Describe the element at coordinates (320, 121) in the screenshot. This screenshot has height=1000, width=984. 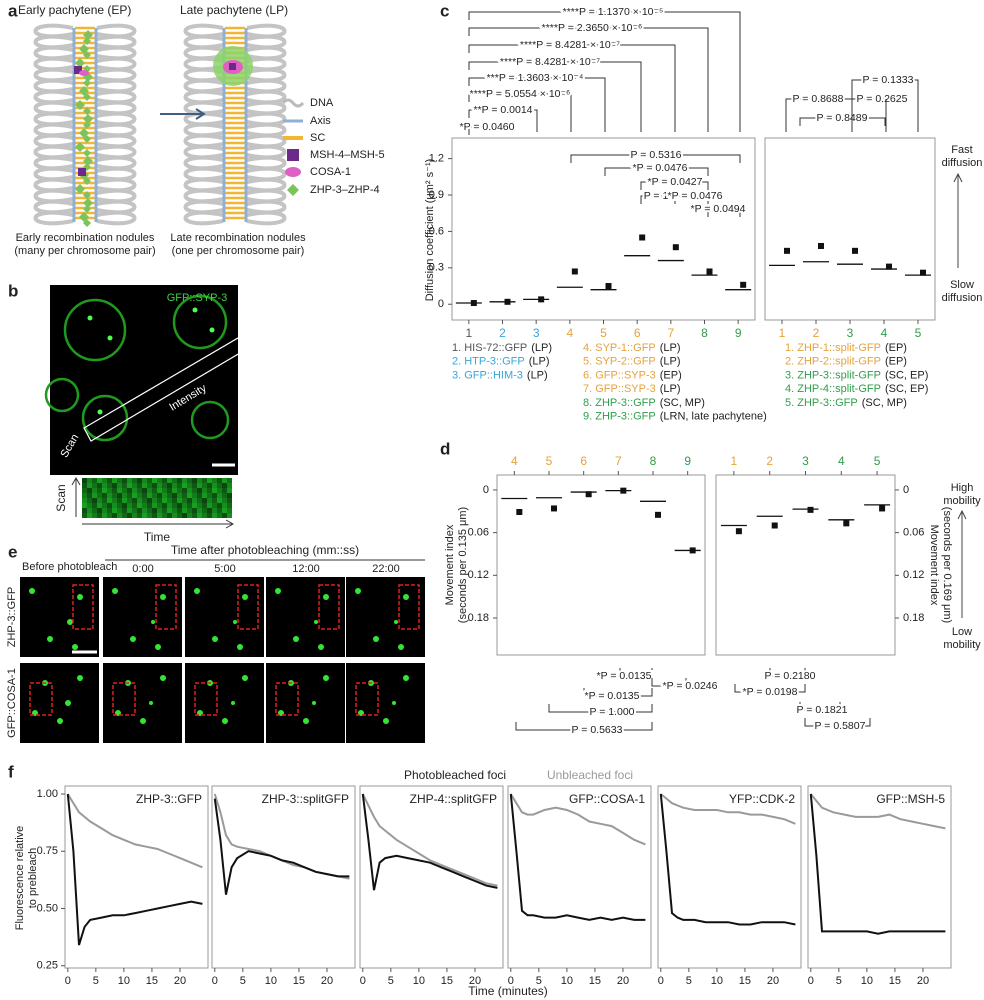
I see `legend-label: Axis` at that location.